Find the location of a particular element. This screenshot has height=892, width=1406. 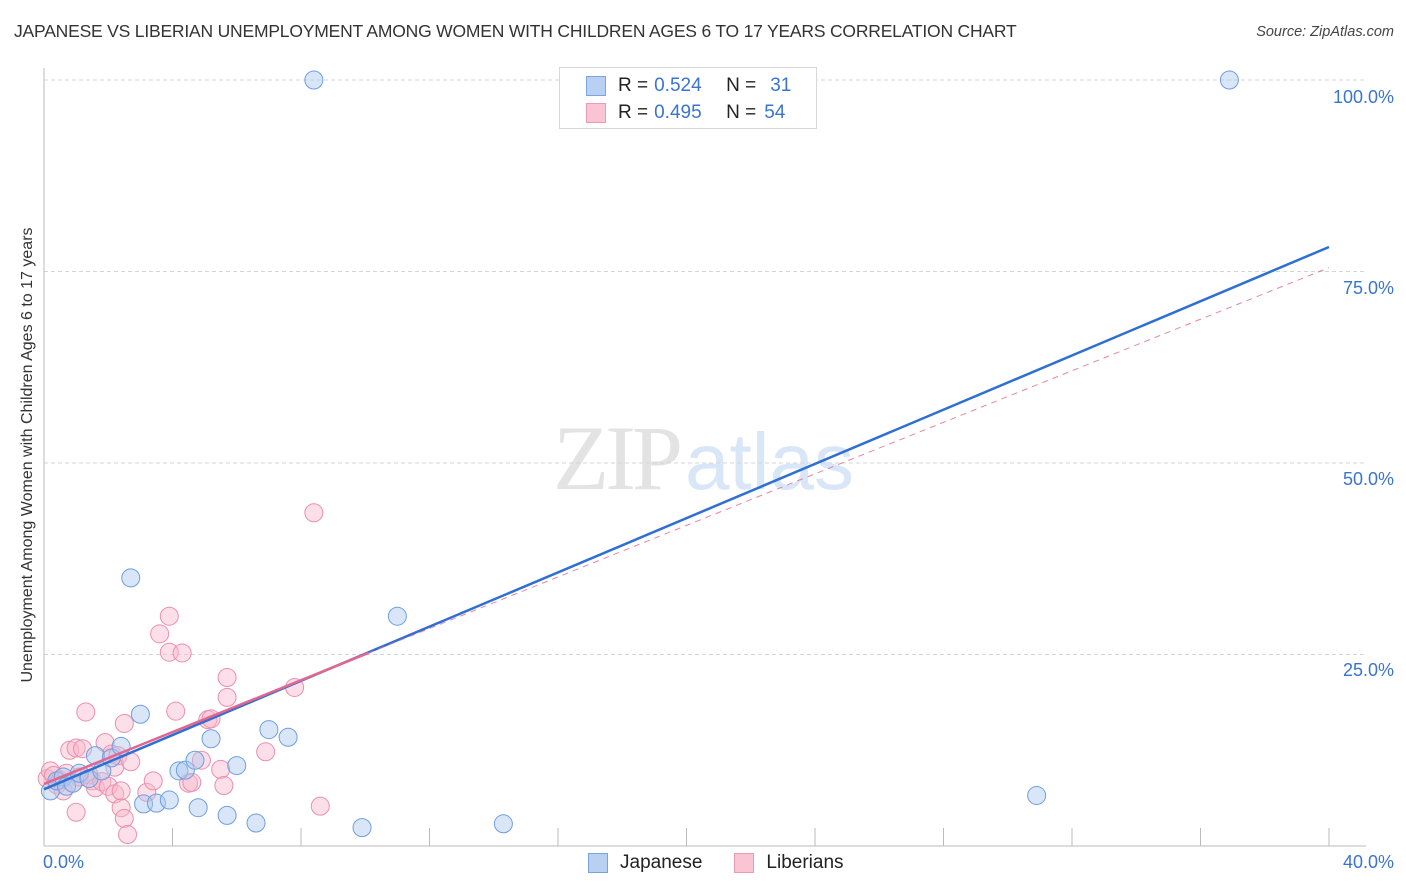

y-tick-25: 25.0% is located at coordinates (1368, 670).